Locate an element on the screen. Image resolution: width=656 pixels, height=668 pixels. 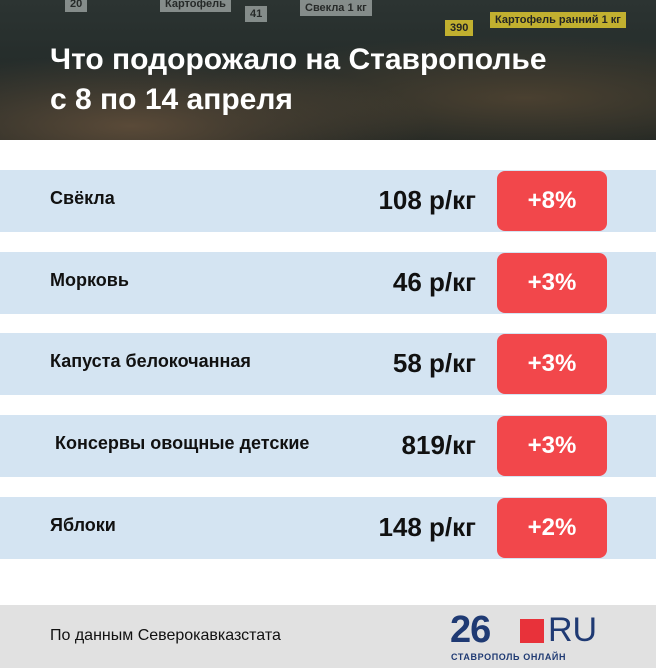
price-tag: Картофель ранний 1 кг is located at coordinates (558, 20).